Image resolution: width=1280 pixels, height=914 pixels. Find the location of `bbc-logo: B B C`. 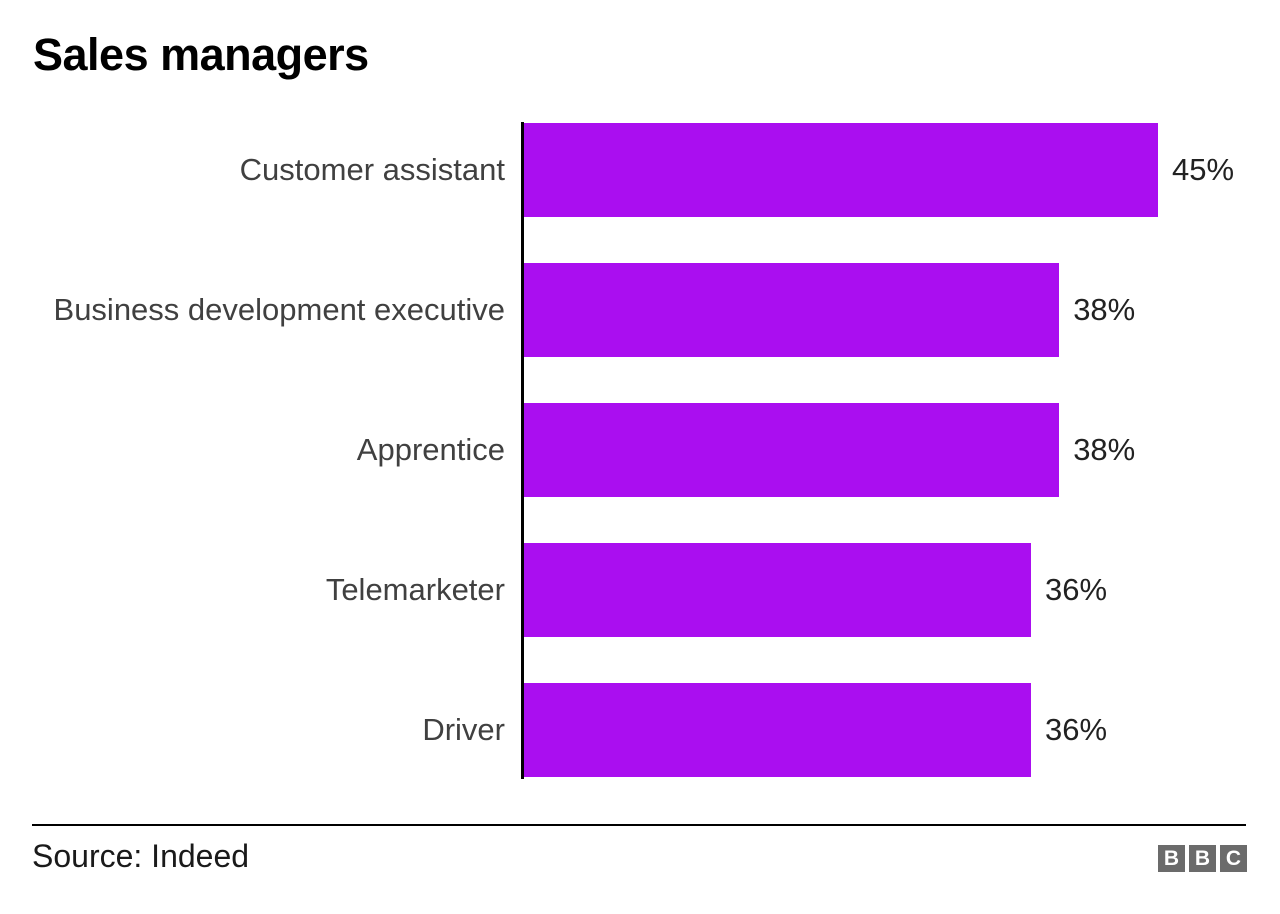

bbc-logo: B B C is located at coordinates (1202, 858).